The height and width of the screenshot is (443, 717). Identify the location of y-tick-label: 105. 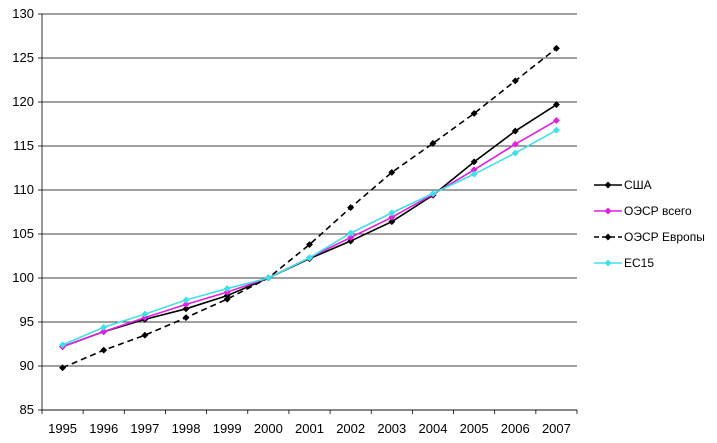
(23, 233).